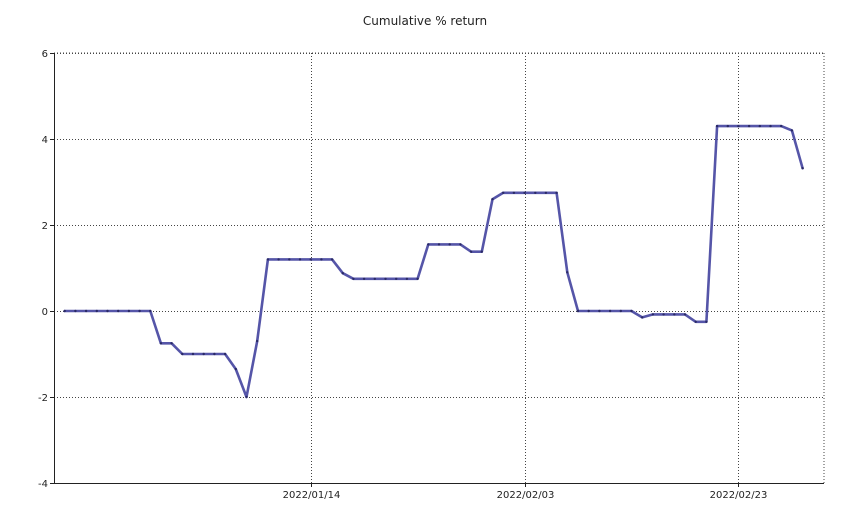  Describe the element at coordinates (43, 398) in the screenshot. I see `y-tick-label: -2` at that location.